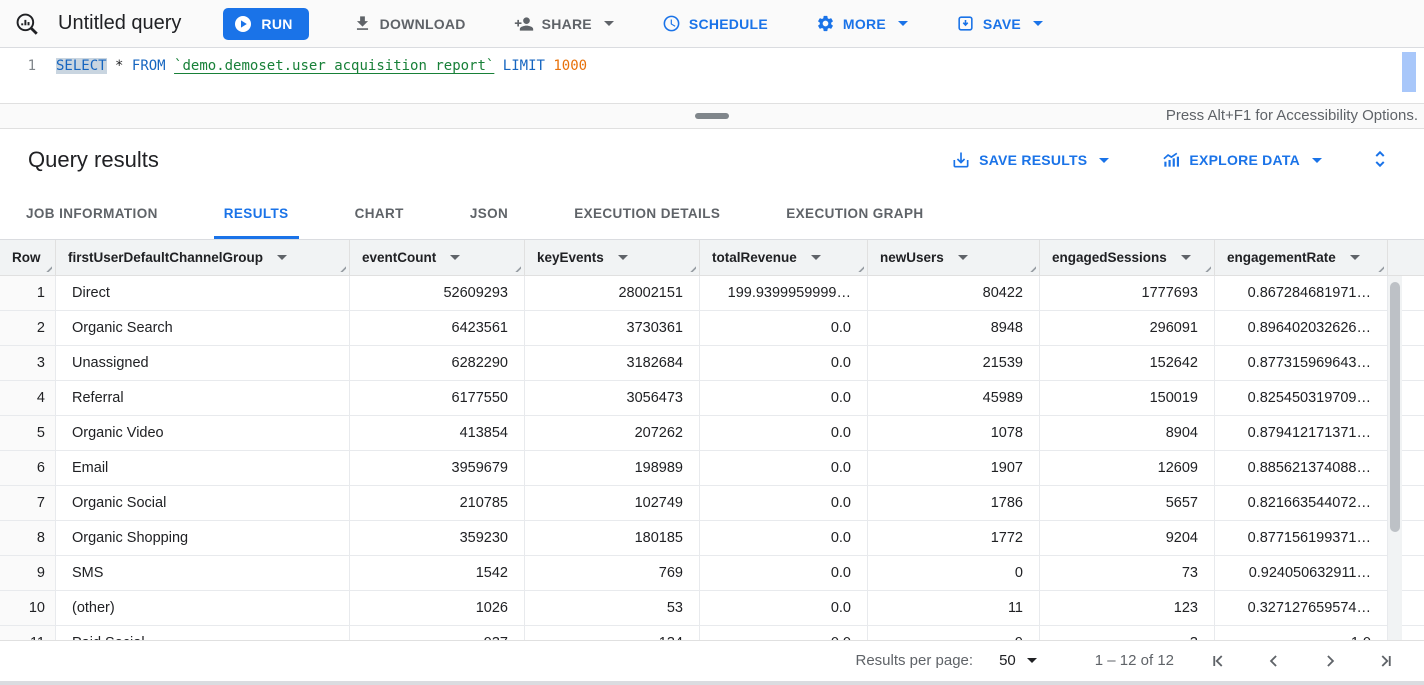  Describe the element at coordinates (647, 215) in the screenshot. I see `tab-execution-details: EXECUTION DETAILS` at that location.